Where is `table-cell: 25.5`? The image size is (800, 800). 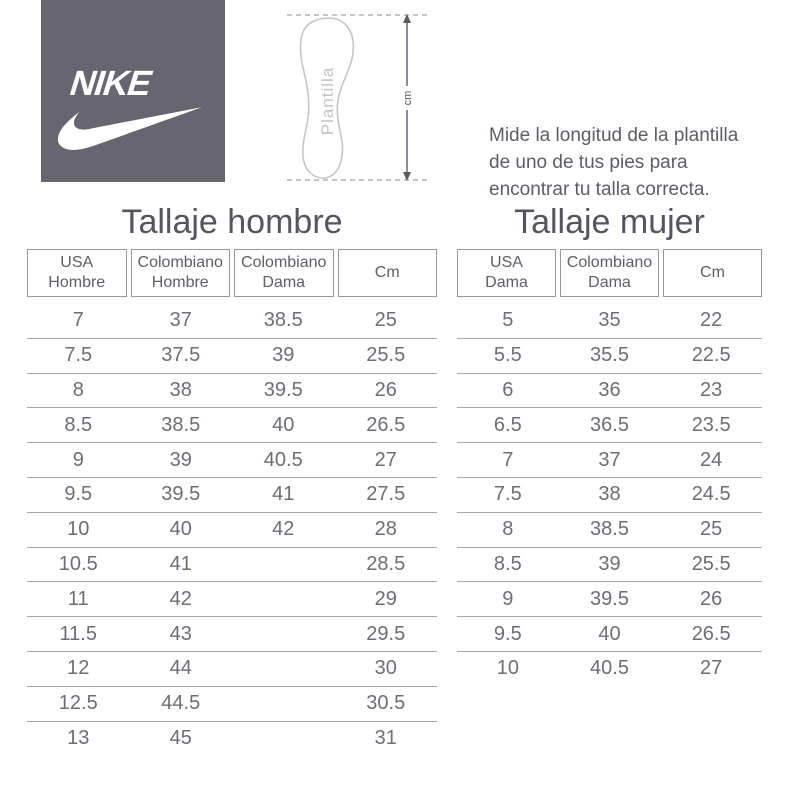
table-cell: 25.5 is located at coordinates (711, 563).